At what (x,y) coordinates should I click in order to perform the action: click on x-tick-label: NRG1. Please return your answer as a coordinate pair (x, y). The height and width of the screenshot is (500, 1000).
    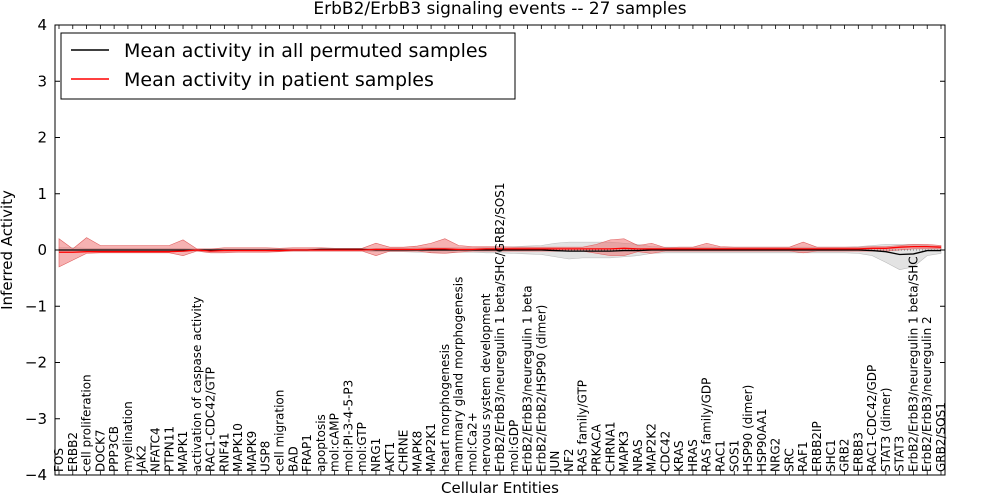
    Looking at the image, I should click on (376, 455).